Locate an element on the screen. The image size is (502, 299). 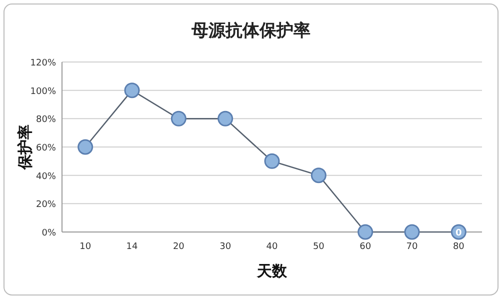
x-tick-label: 10 is located at coordinates (86, 247).